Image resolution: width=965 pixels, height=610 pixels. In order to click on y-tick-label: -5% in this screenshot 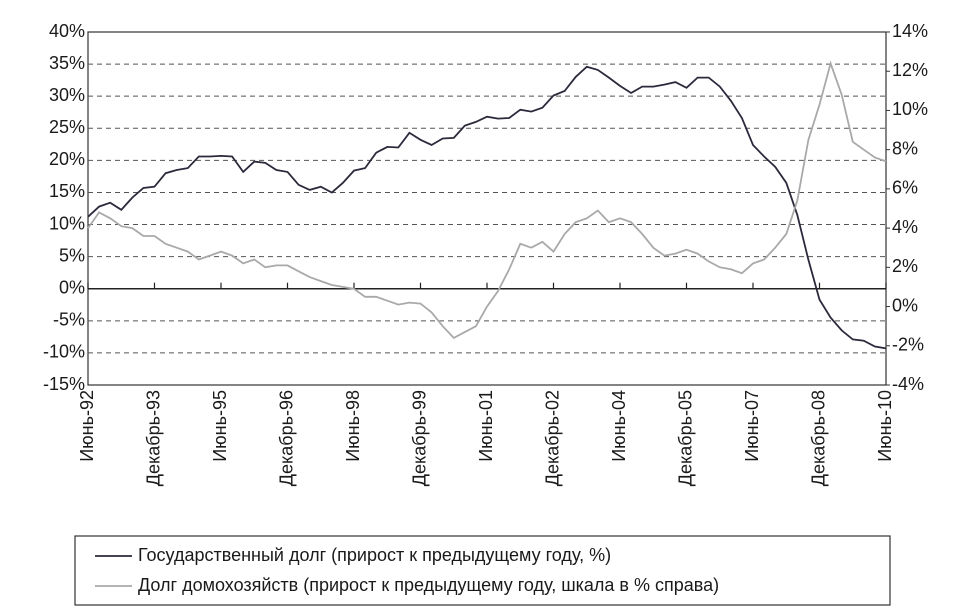, I will do `click(69, 320)`.